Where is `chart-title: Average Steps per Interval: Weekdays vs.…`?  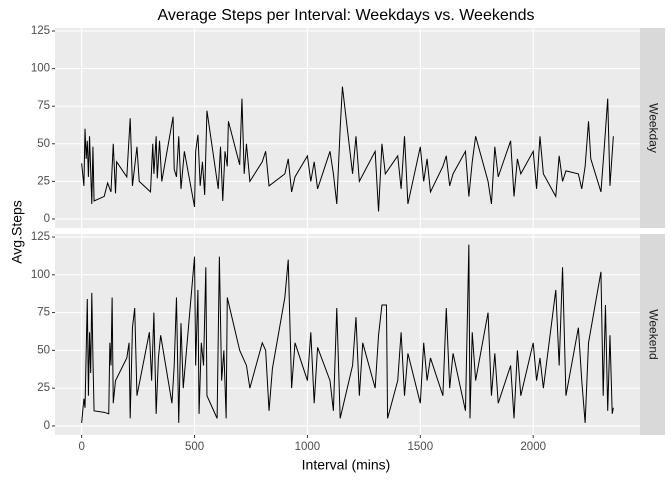
chart-title: Average Steps per Interval: Weekdays vs.… is located at coordinates (345, 15).